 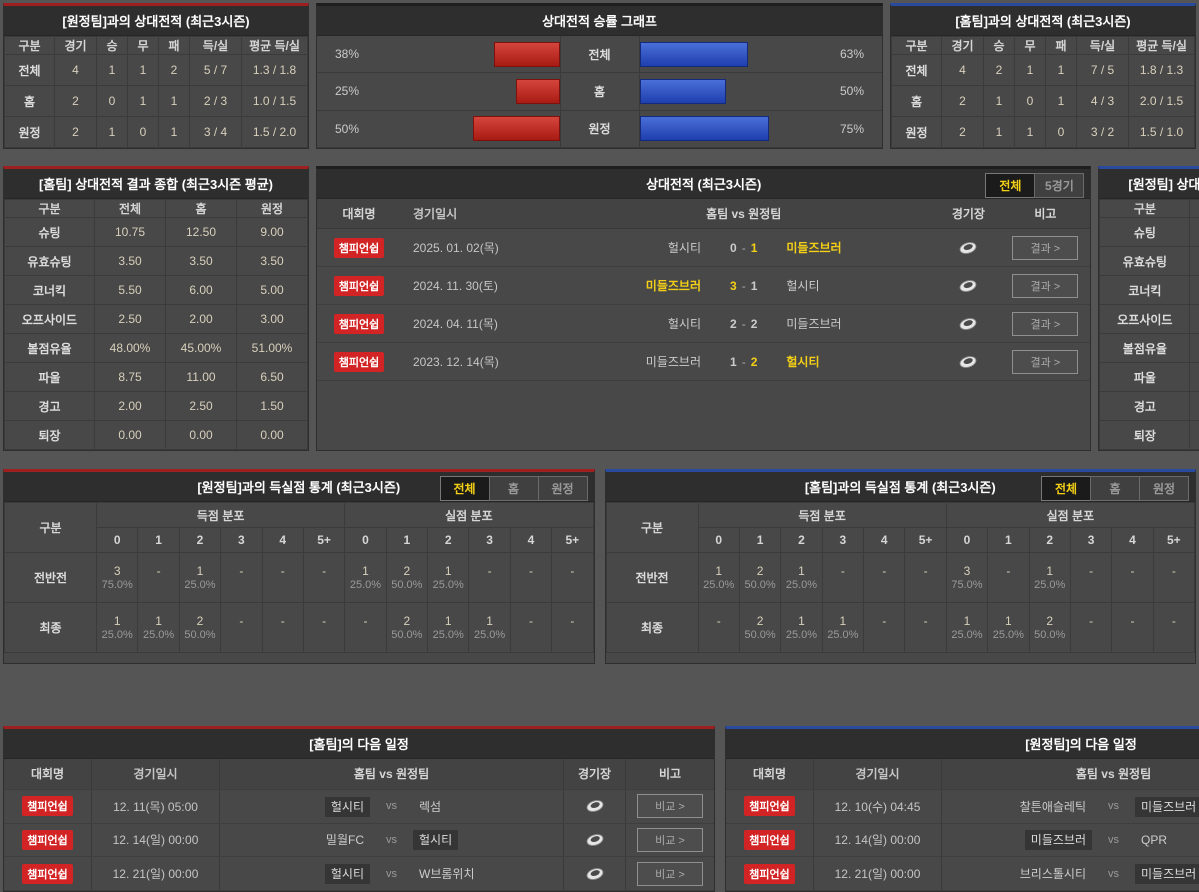 What do you see at coordinates (299, 577) in the screenshot?
I see `goals-away-table: 구분 득점 분포 실점 분포 0 1 2 3 4 5+ 0 1 2` at bounding box center [299, 577].